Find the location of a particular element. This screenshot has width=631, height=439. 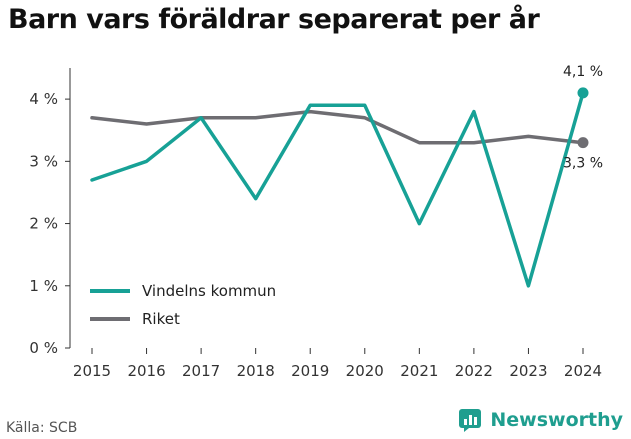

series-line-riket is located at coordinates (337, 127).